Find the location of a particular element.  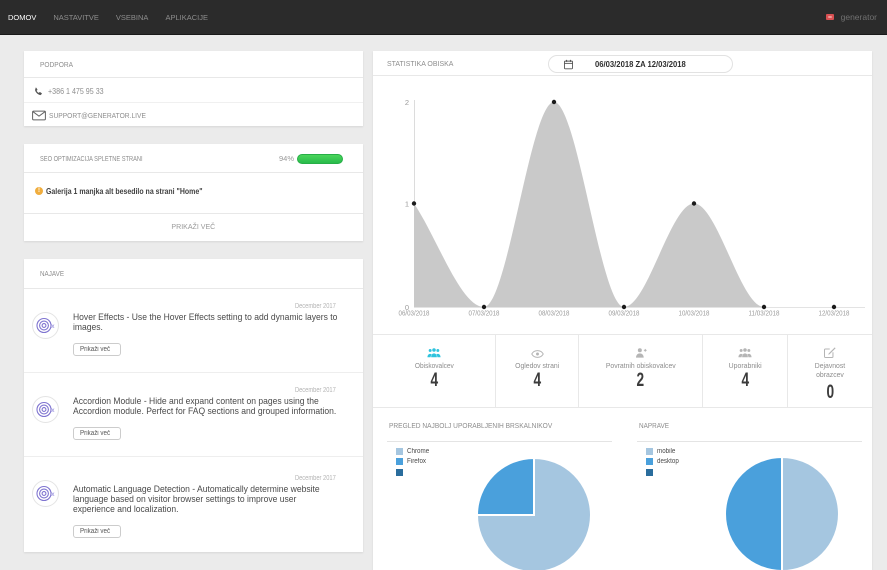

svg-text: 2 is located at coordinates (407, 102).